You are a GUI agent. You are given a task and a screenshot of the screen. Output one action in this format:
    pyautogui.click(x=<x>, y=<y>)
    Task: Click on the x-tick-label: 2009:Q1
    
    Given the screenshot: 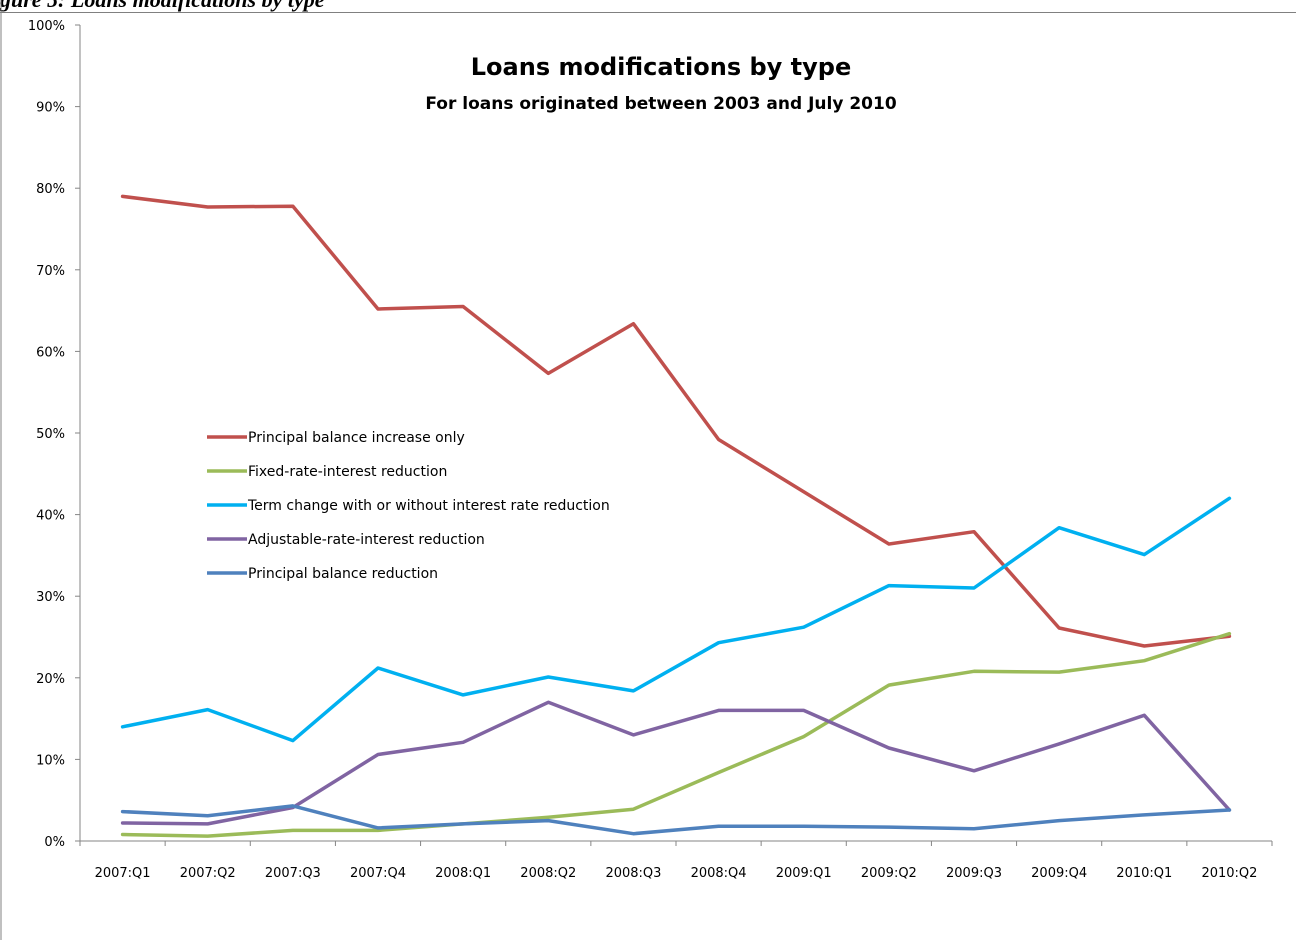 What is the action you would take?
    pyautogui.click(x=804, y=873)
    